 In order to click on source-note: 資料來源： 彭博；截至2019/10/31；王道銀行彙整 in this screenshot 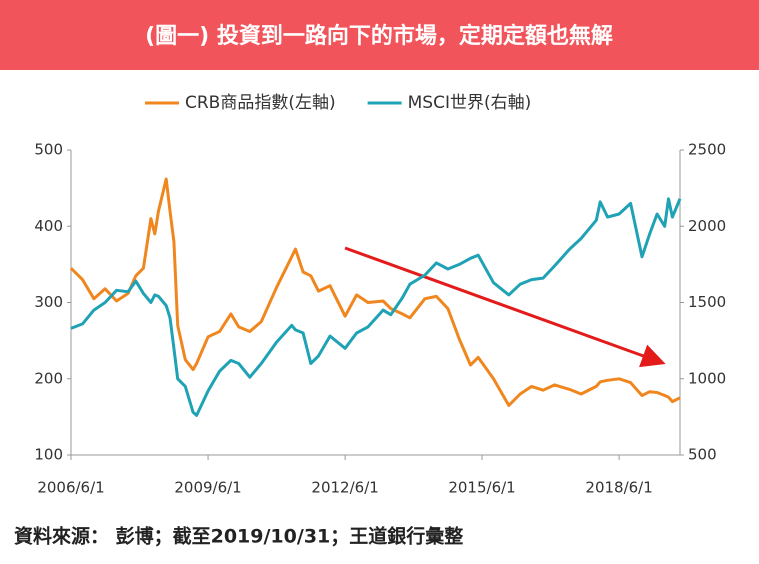, I will do `click(238, 536)`.